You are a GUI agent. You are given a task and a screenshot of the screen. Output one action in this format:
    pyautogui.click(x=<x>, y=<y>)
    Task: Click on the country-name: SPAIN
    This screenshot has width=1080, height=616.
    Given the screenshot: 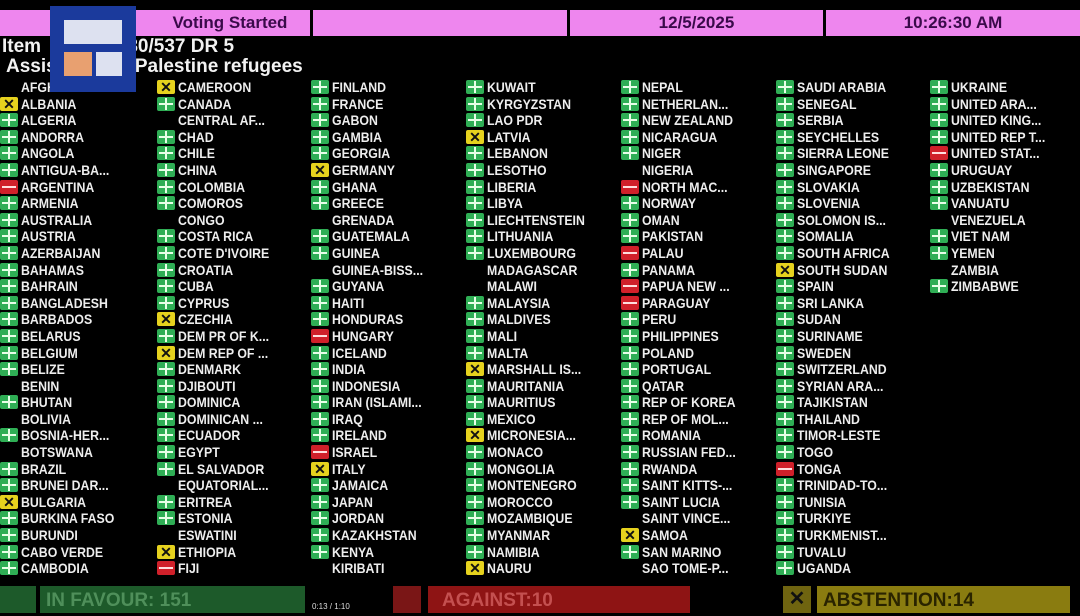 What is the action you would take?
    pyautogui.click(x=815, y=286)
    